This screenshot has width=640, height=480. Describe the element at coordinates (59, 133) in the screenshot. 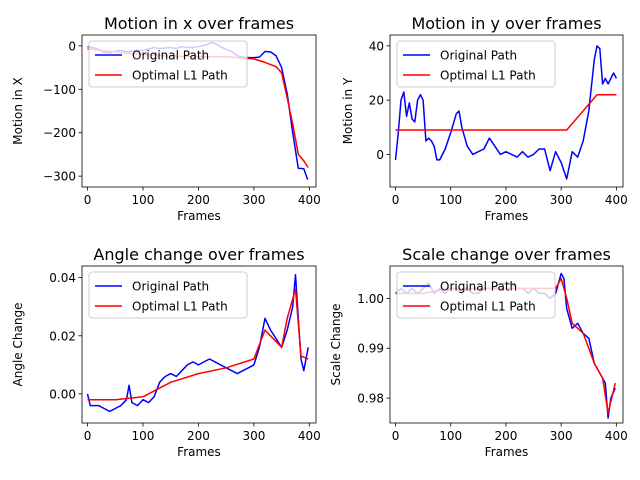

I see `y-tick-label: −200` at that location.